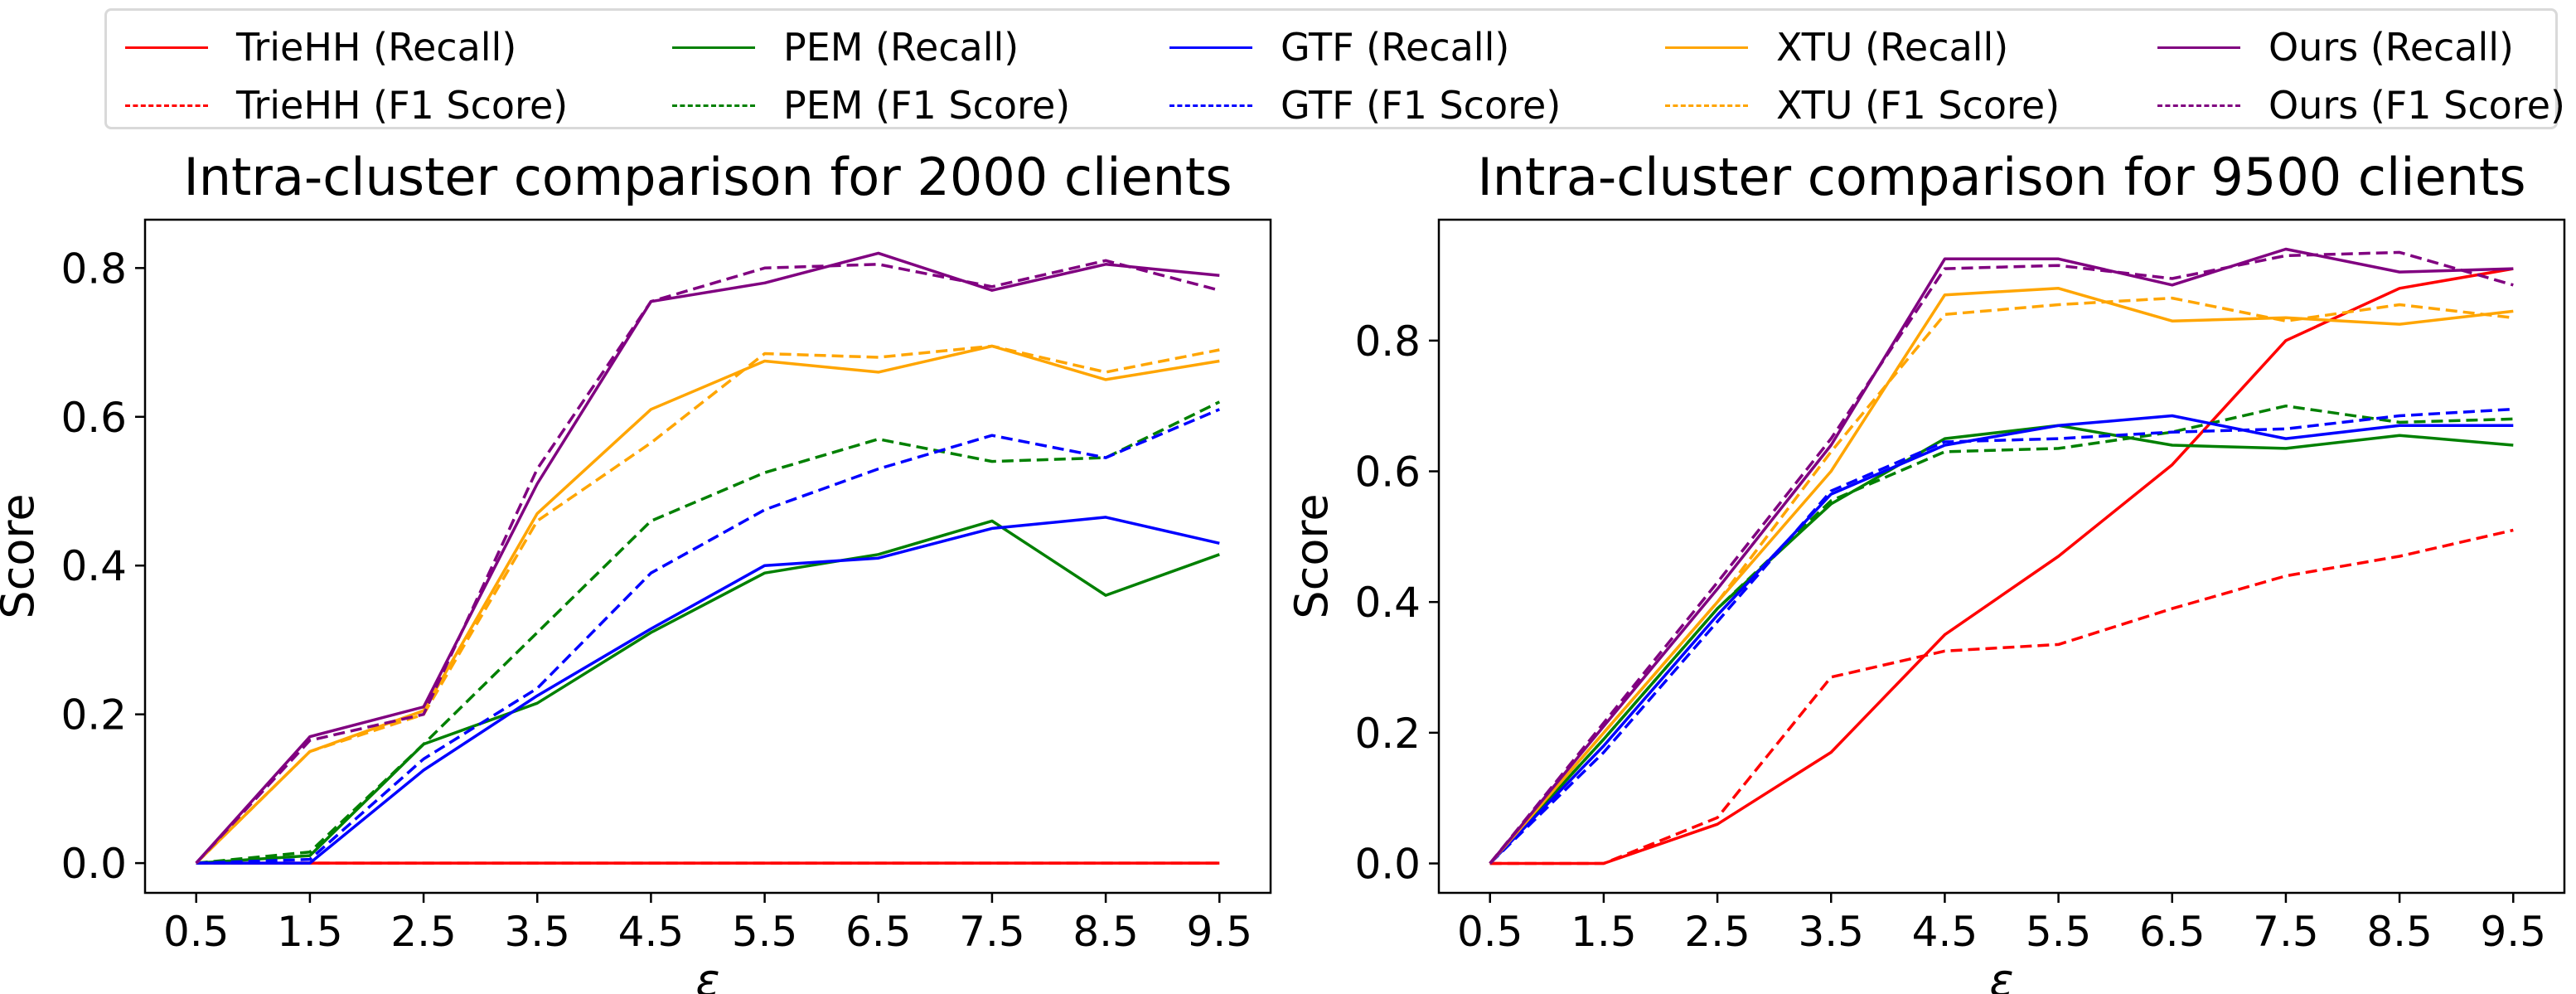 The width and height of the screenshot is (2576, 994). I want to click on legend-label: Ours (Recall), so click(2391, 47).